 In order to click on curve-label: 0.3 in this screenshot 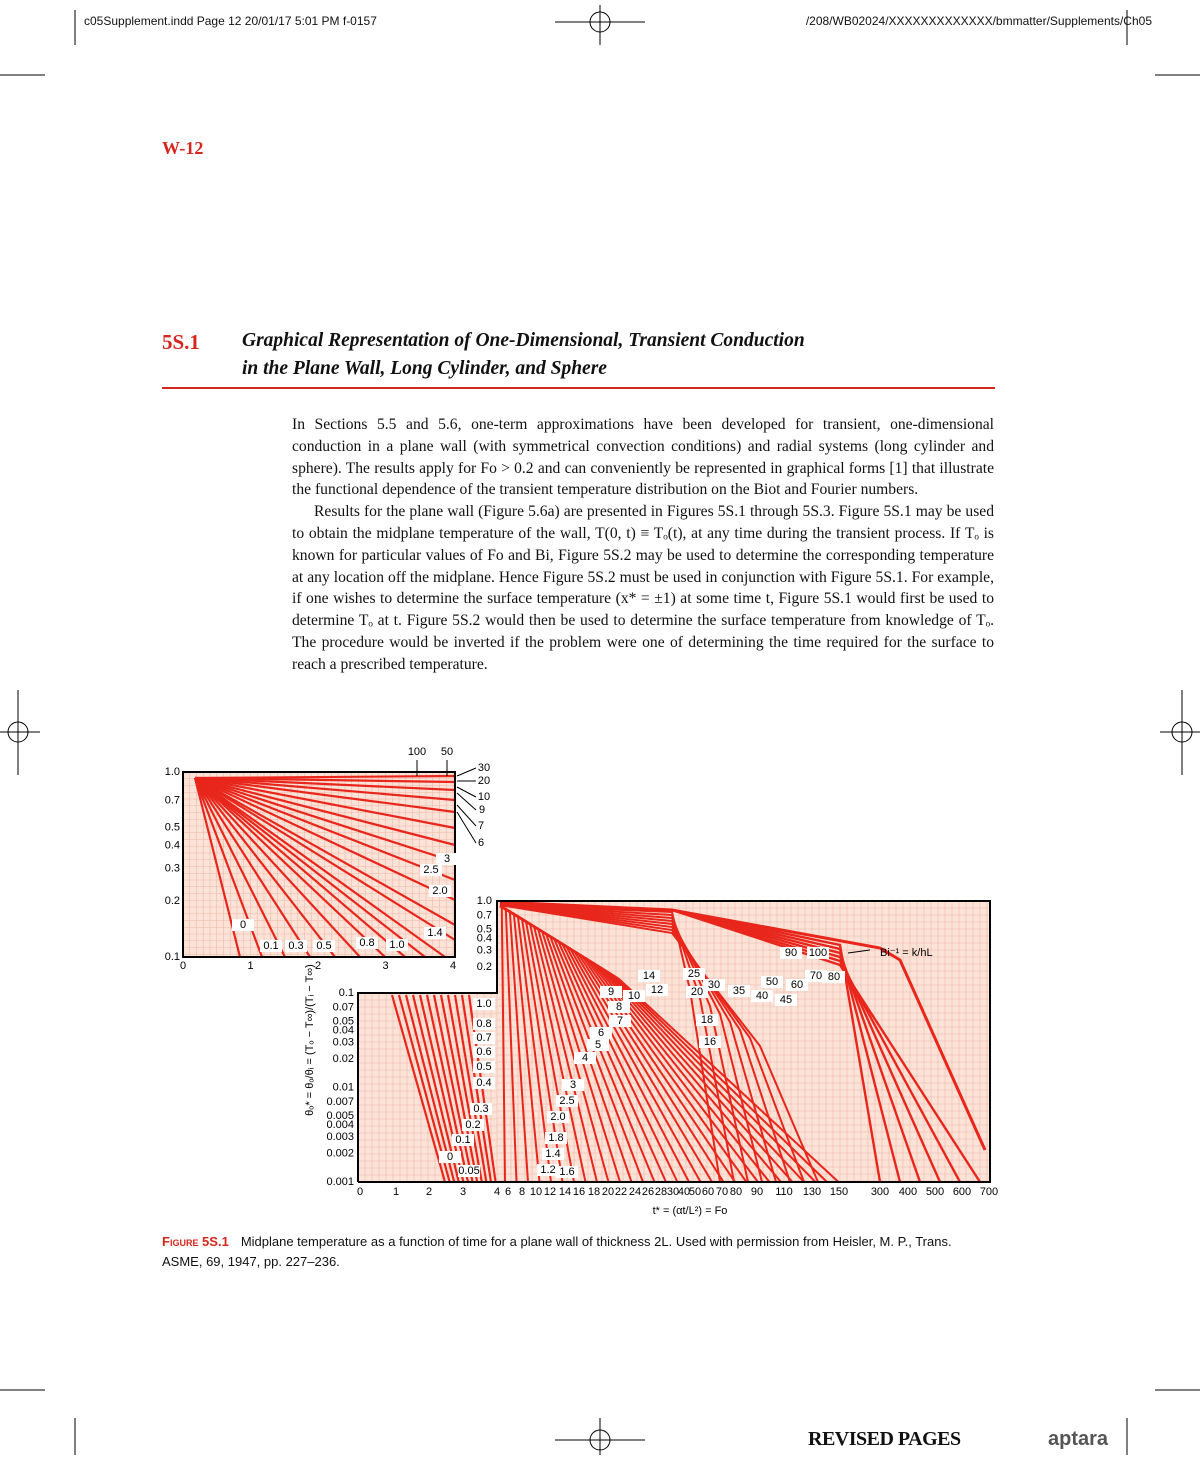, I will do `click(480, 1109)`.